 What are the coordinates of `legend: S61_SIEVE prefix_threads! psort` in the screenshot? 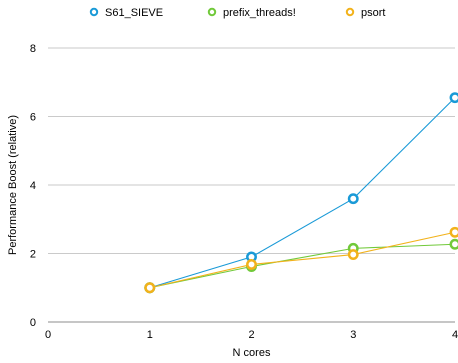 It's located at (237, 13).